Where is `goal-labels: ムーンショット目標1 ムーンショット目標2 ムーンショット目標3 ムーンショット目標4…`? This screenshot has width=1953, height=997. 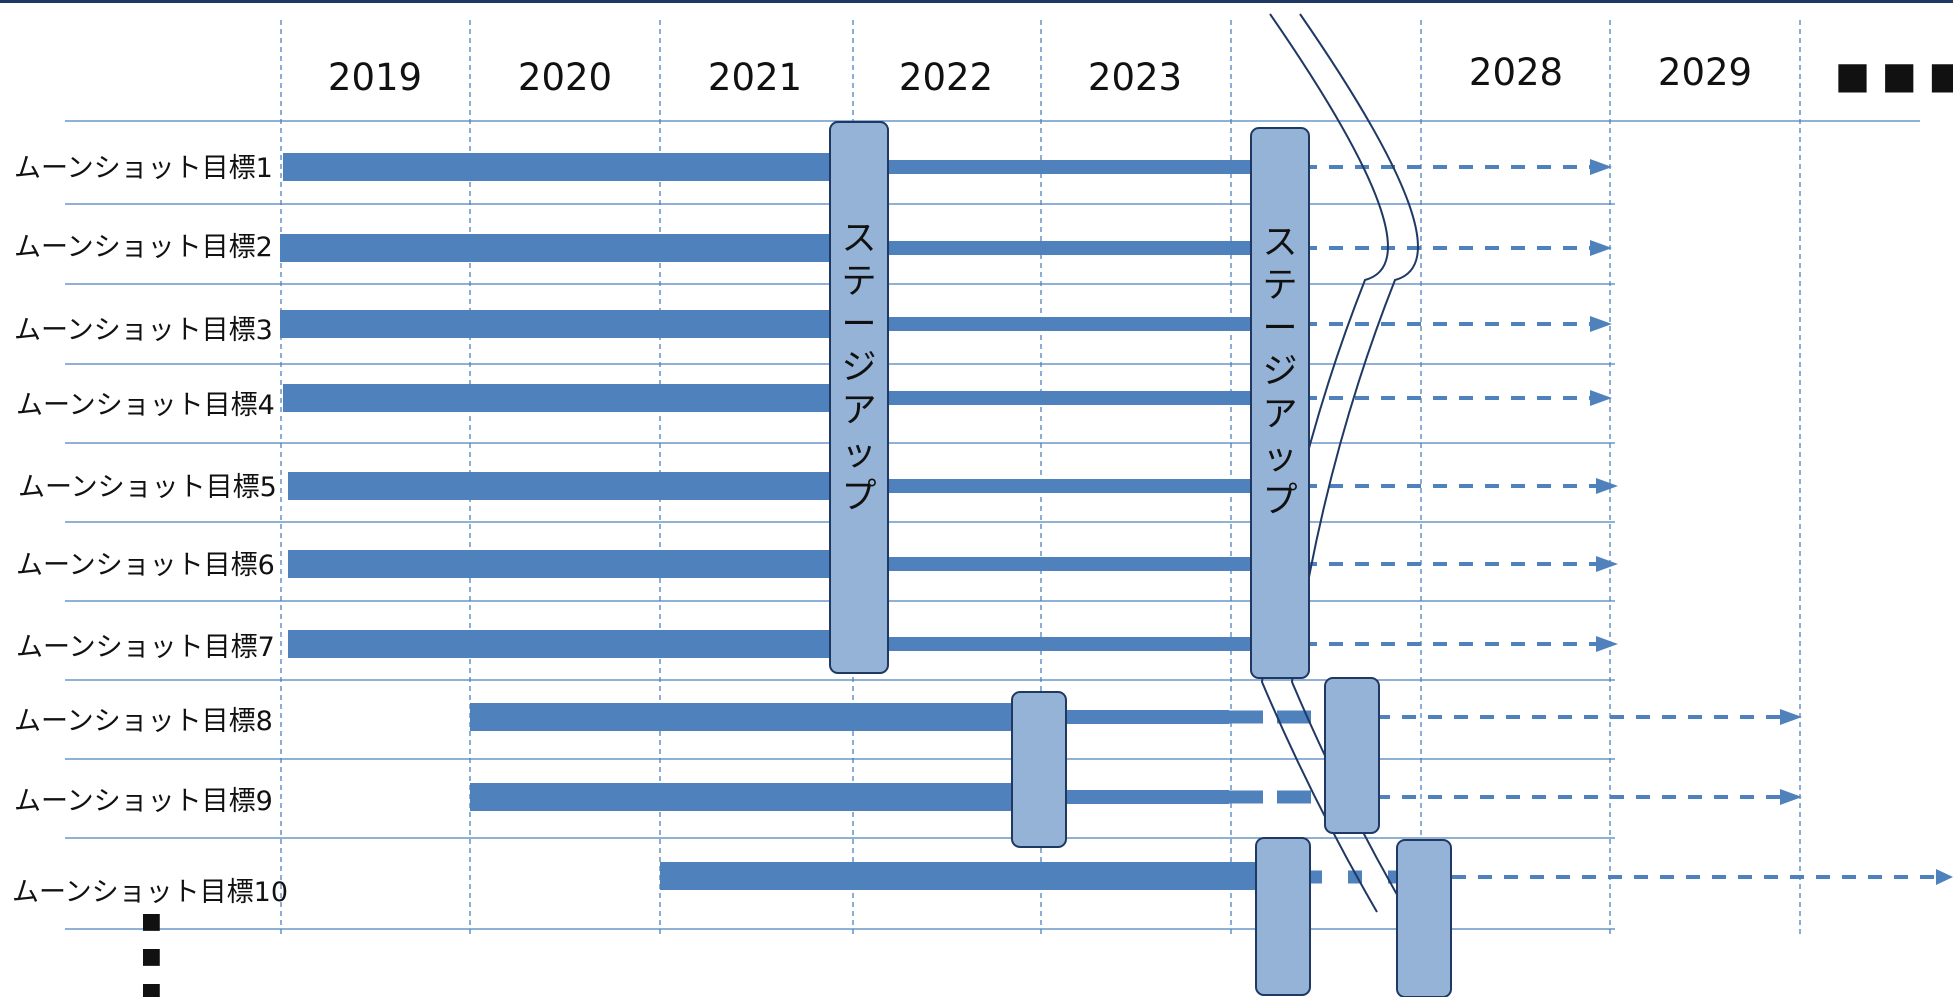
goal-labels: ムーンショット目標1 ムーンショット目標2 ムーンショット目標3 ムーンショット目標4… is located at coordinates (150, 530).